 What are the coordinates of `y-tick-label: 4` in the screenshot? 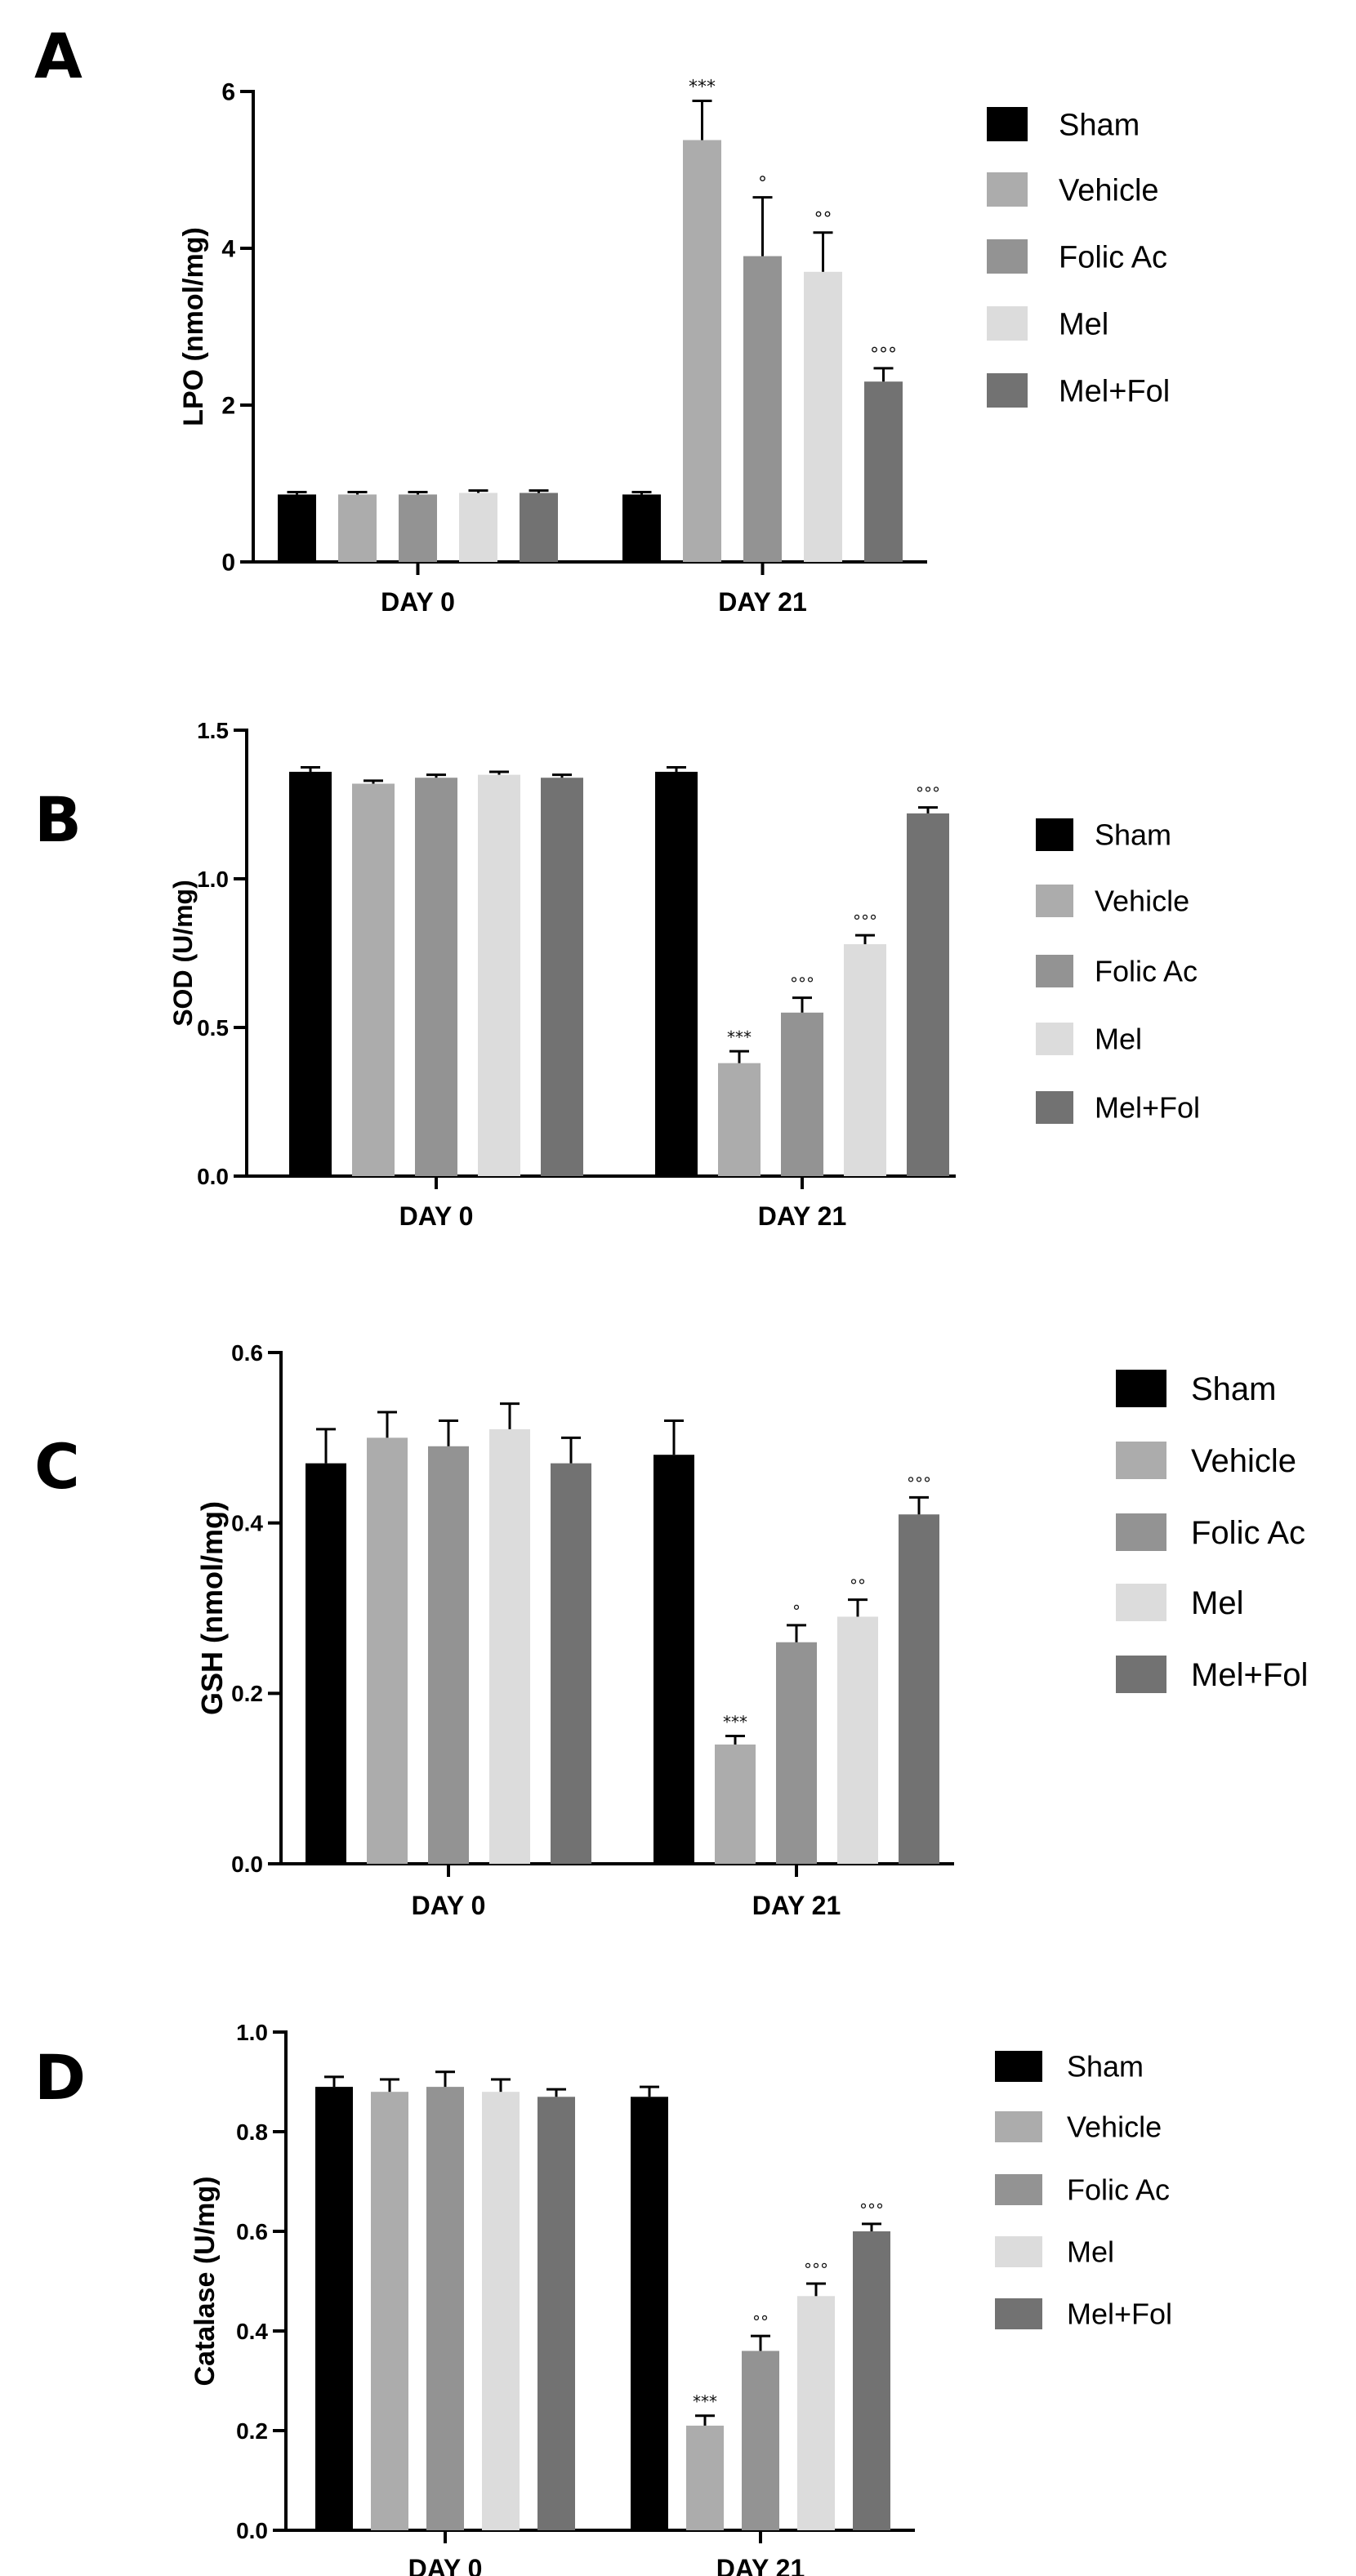 It's located at (228, 249).